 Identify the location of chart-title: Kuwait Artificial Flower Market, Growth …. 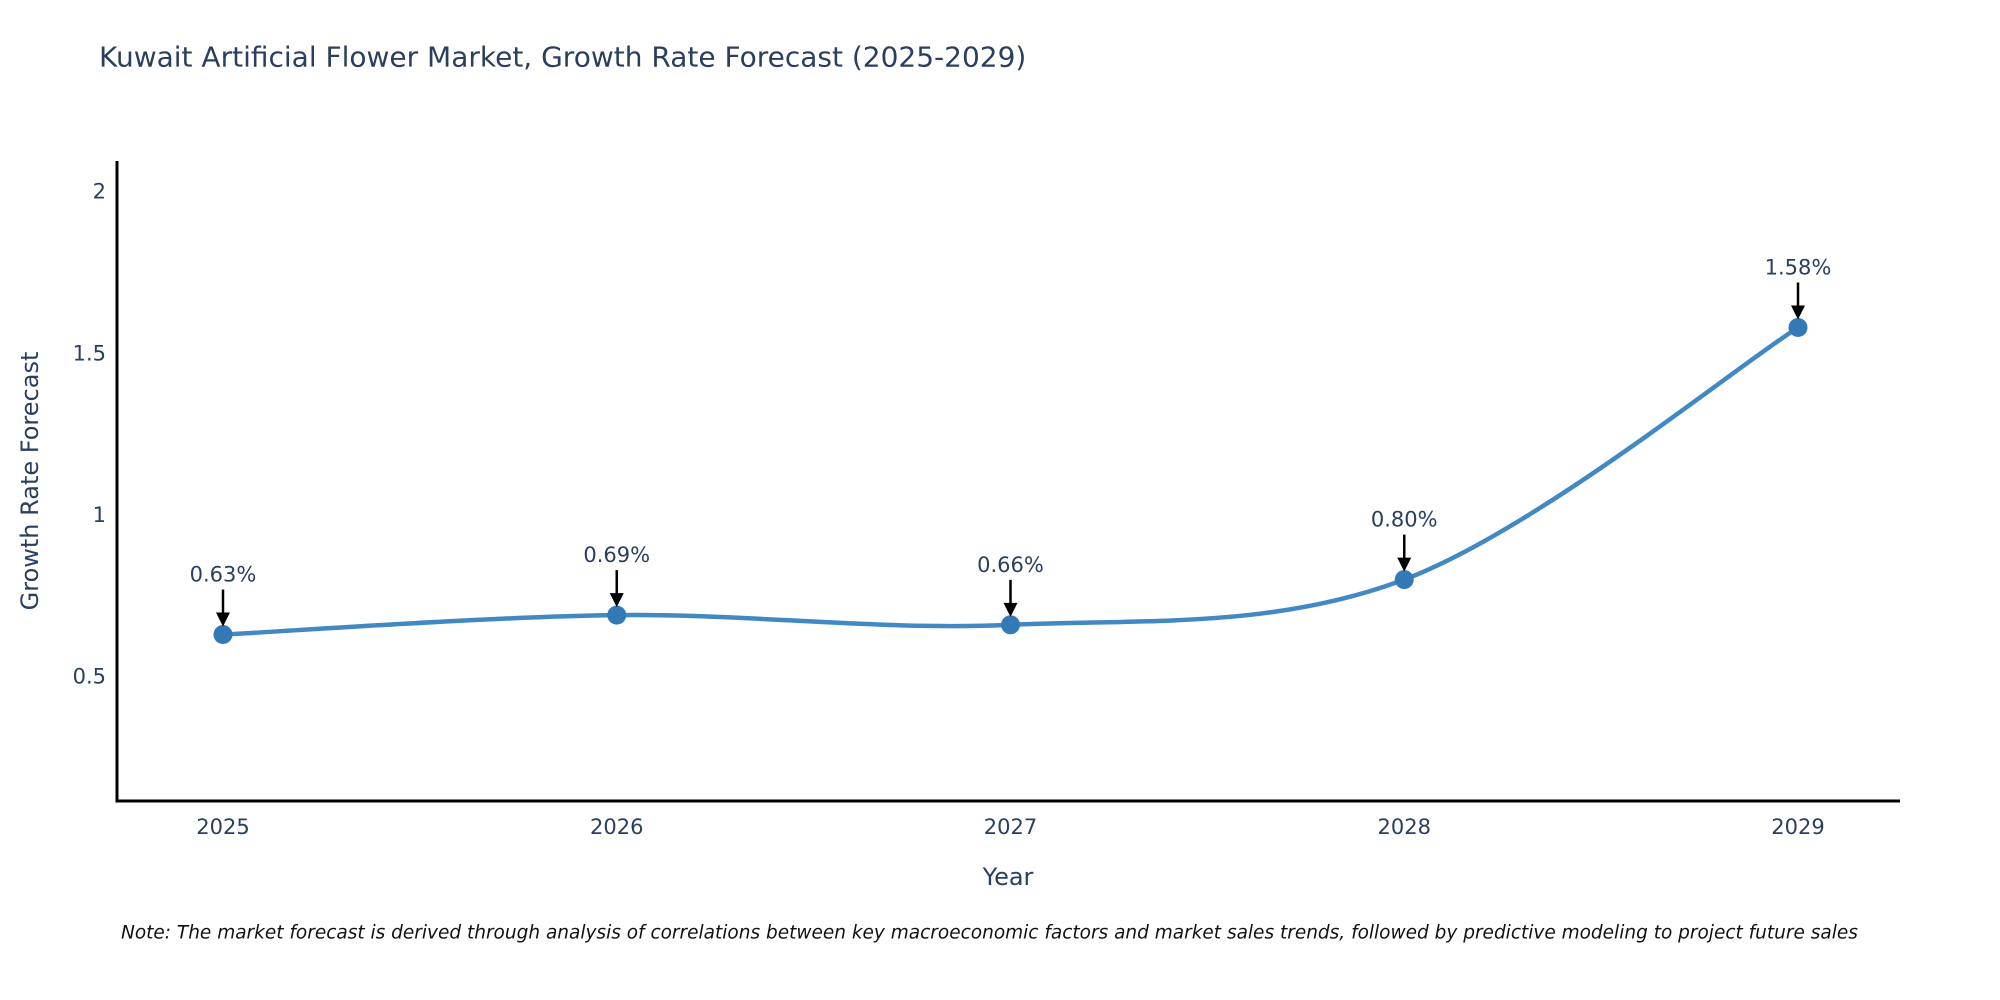
(563, 57).